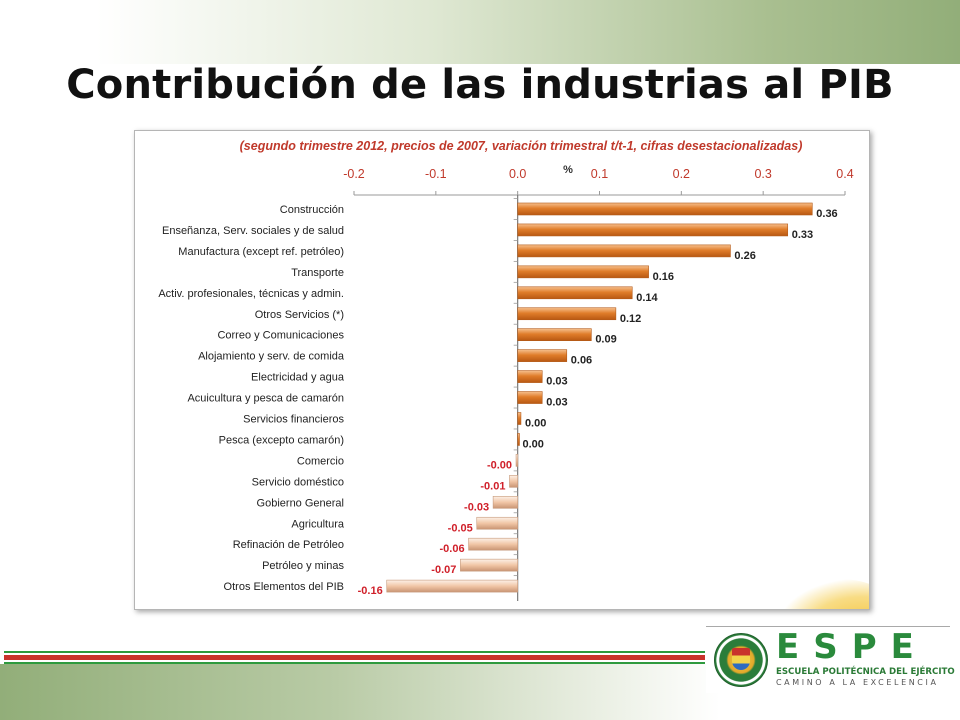 This screenshot has width=960, height=720. What do you see at coordinates (865, 672) in the screenshot?
I see `logo-name: ESCUELA POLITÉCNICA DEL EJÉRCITO` at bounding box center [865, 672].